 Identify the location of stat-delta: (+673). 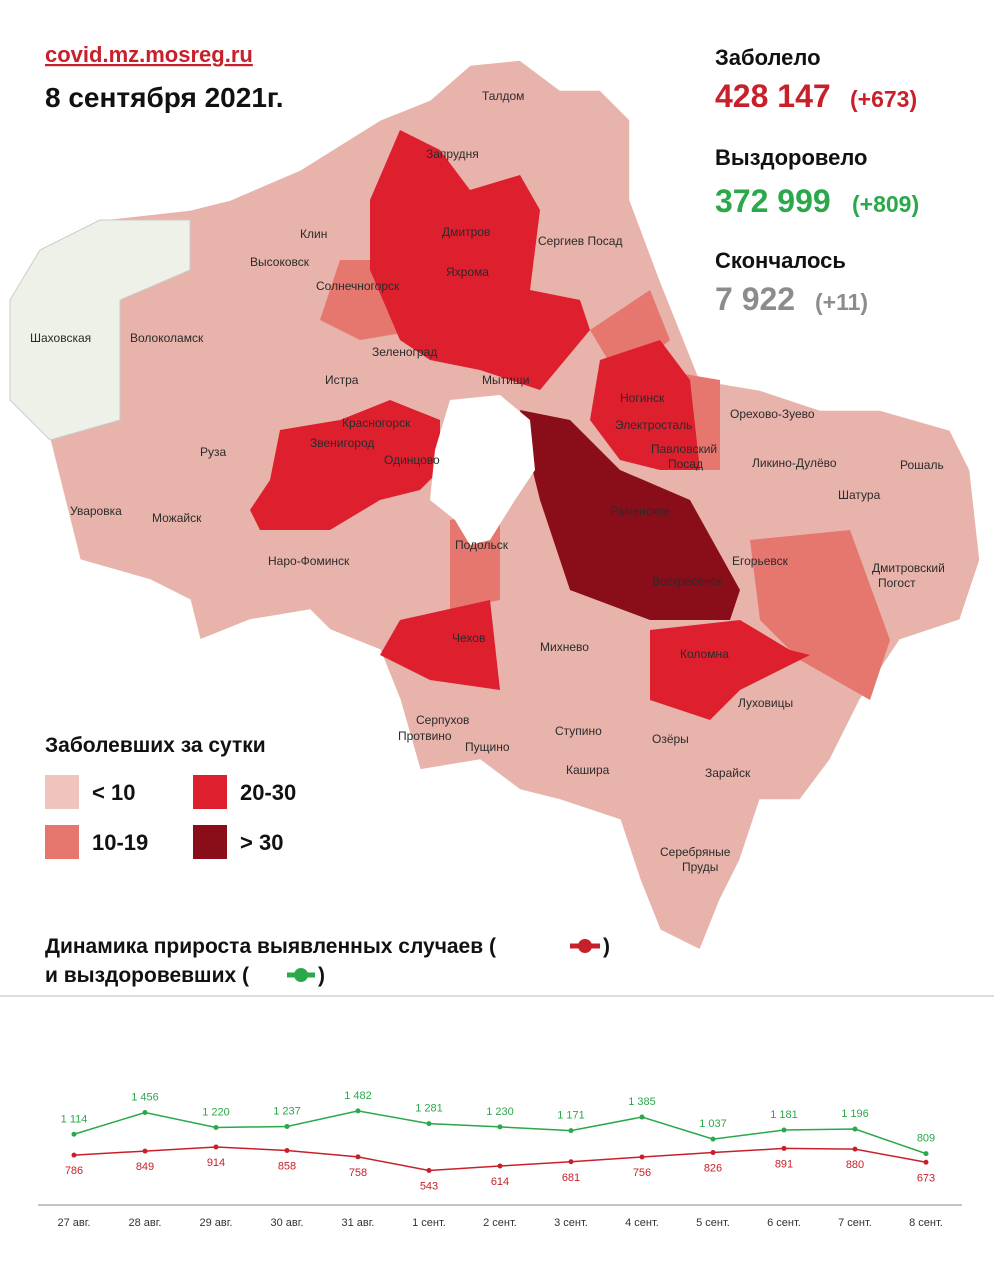
(883, 99).